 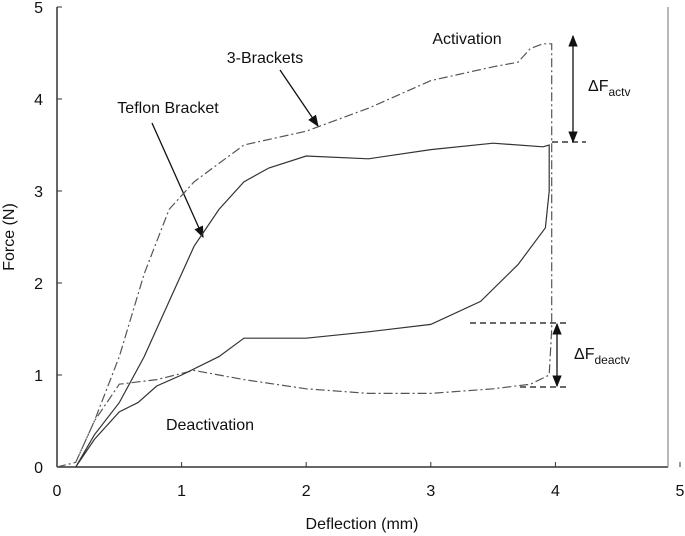 I want to click on annotation: Activation, so click(x=466, y=39).